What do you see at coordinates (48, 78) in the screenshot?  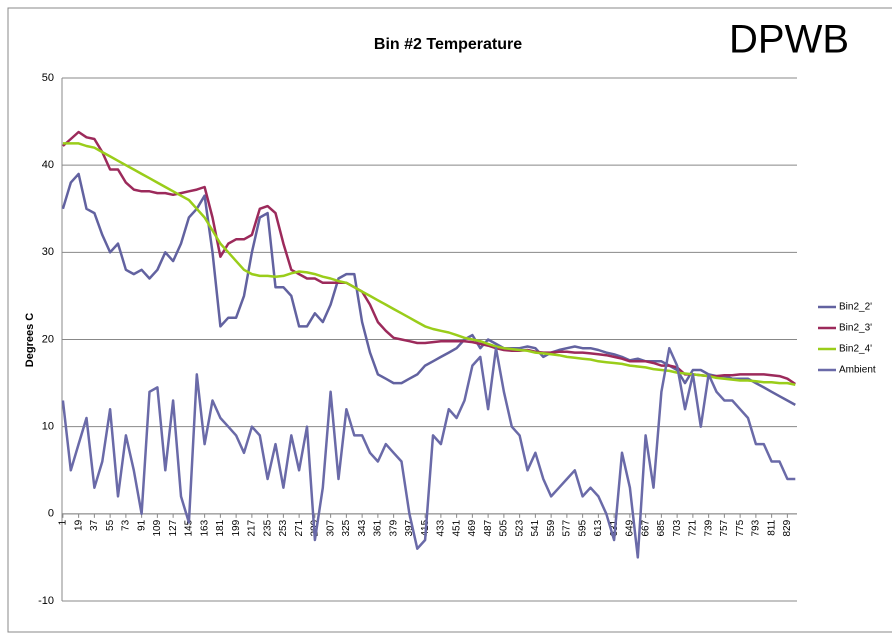 I see `y-tick-label: 50` at bounding box center [48, 78].